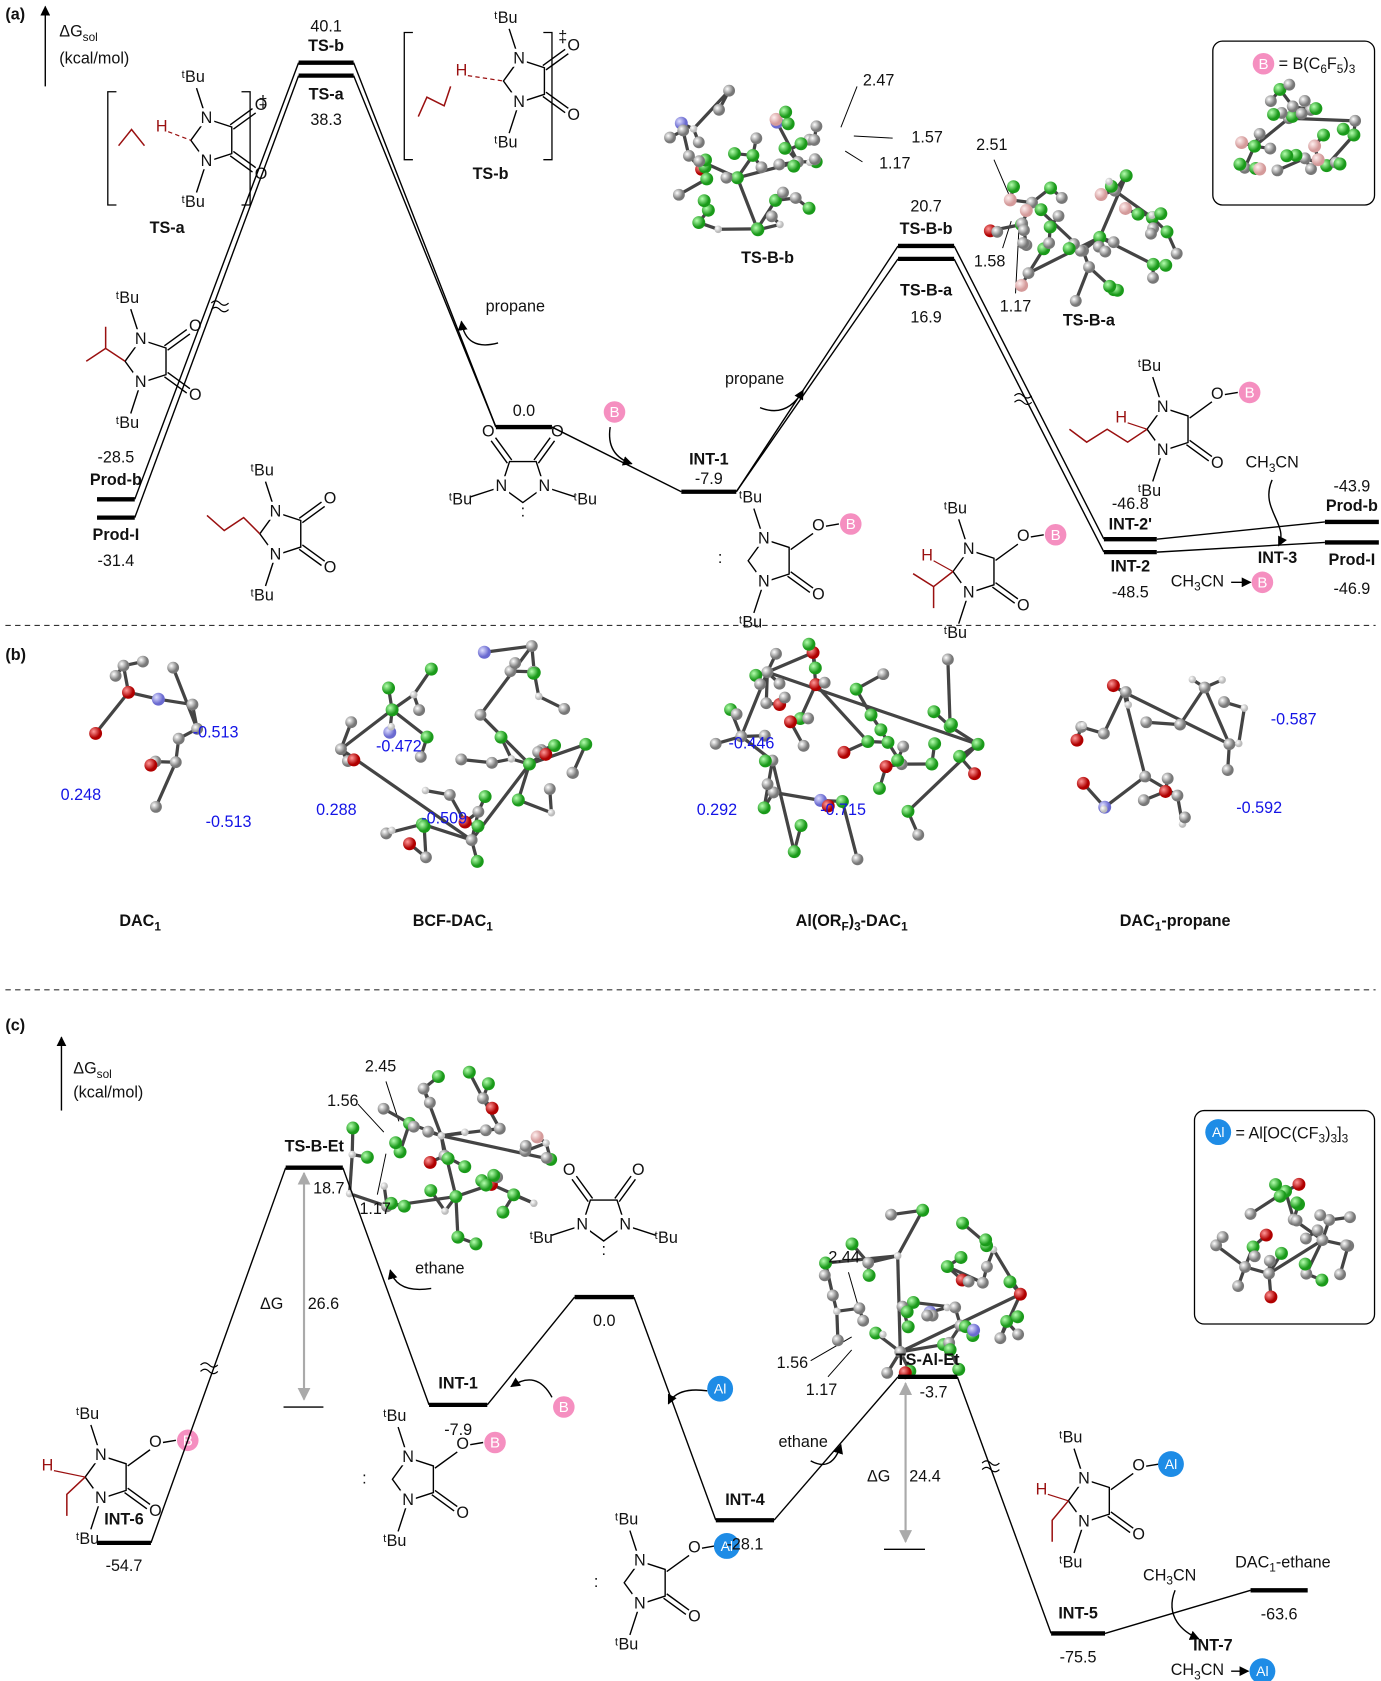 The height and width of the screenshot is (1681, 1381). I want to click on atomic-charge: -0.509, so click(444, 819).